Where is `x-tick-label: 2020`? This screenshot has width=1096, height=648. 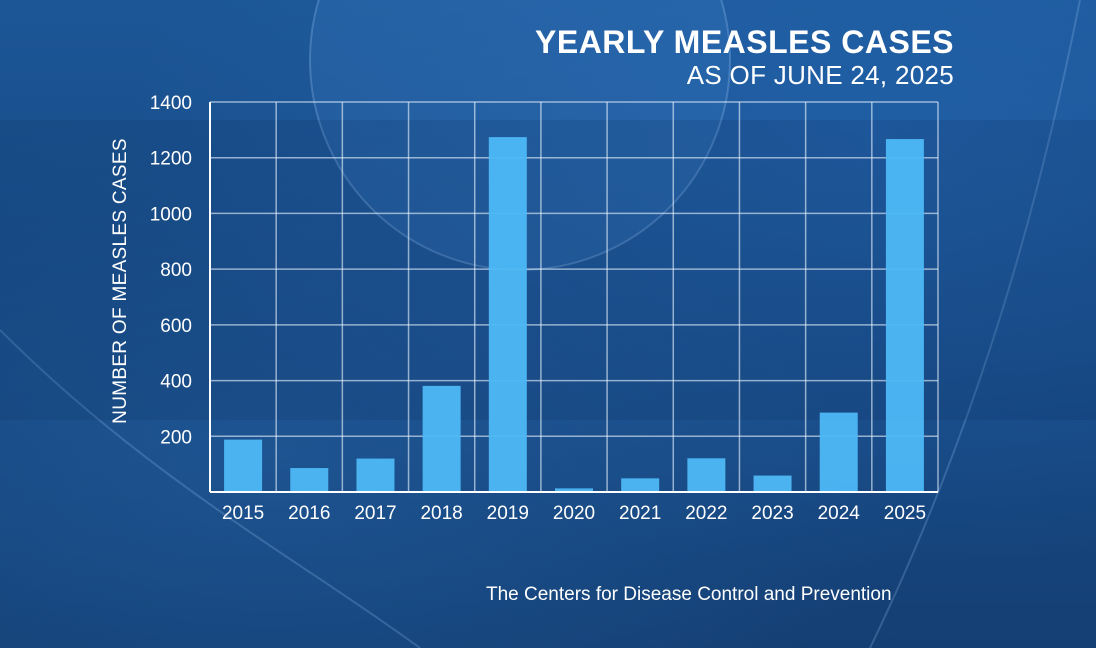 x-tick-label: 2020 is located at coordinates (574, 513).